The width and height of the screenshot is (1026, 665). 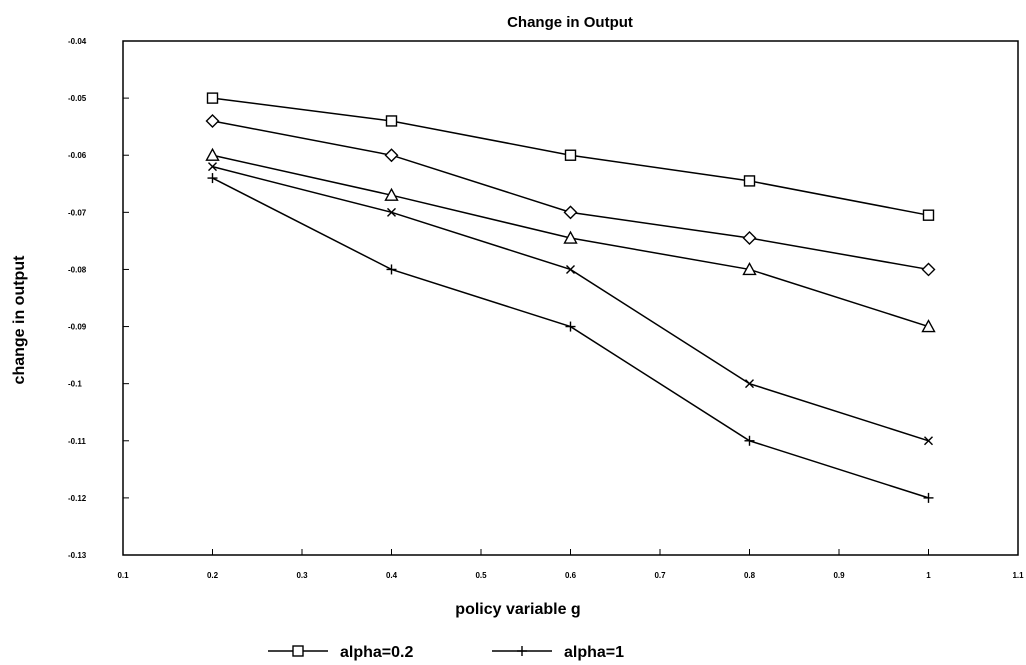 I want to click on legend-item-square: alpha=0.2, so click(x=340, y=652).